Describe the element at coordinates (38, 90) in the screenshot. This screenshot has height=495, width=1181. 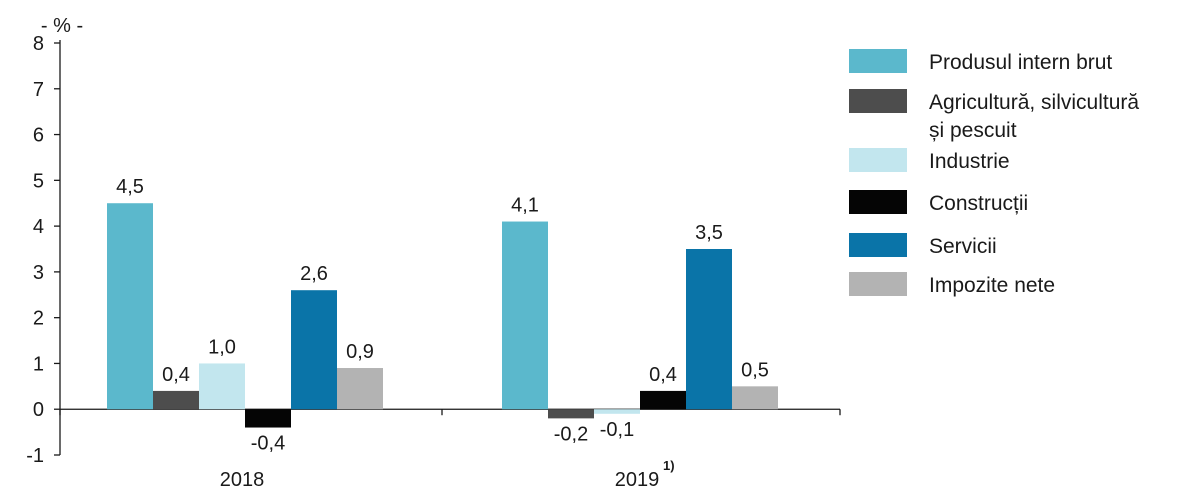
I see `y-tick-label: 7` at that location.